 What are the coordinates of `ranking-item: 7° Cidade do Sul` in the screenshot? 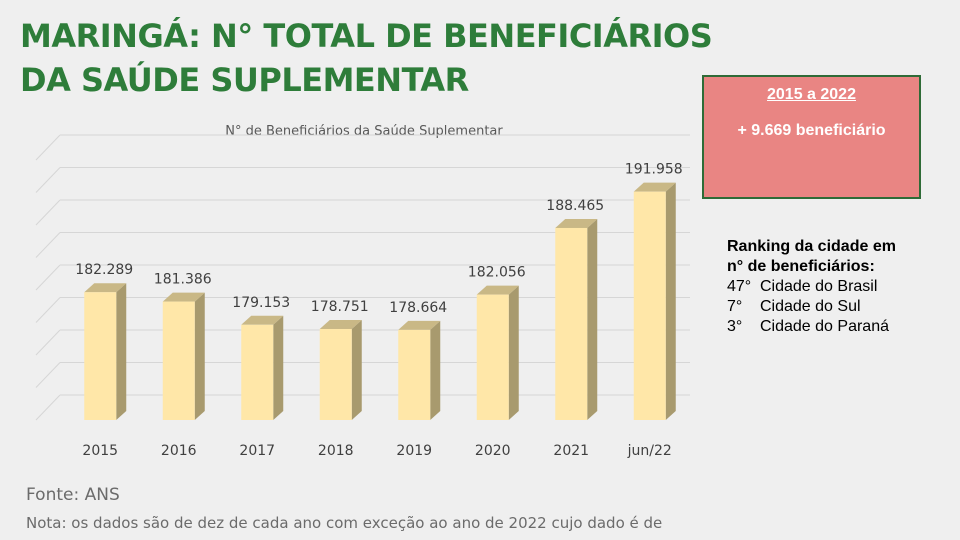 It's located at (842, 307).